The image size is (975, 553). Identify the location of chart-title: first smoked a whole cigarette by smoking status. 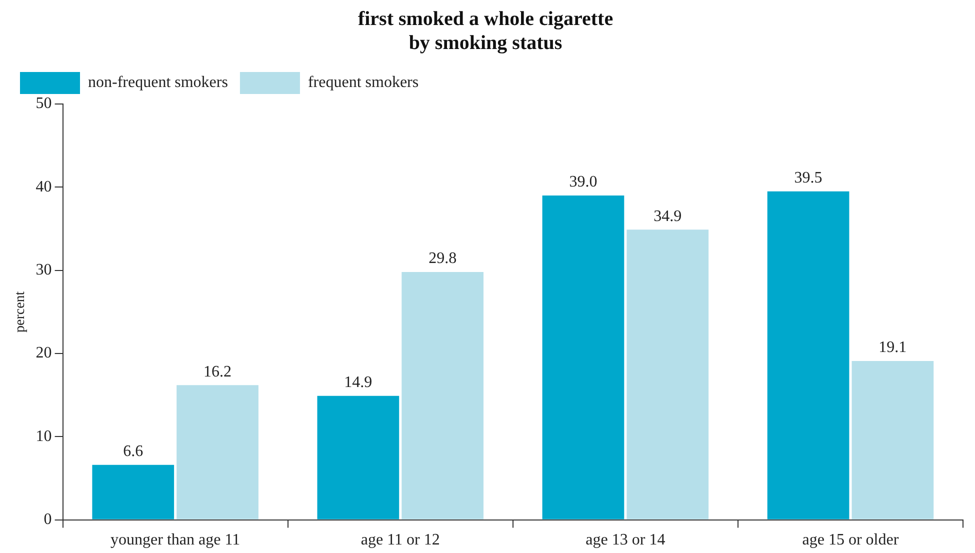
(486, 31).